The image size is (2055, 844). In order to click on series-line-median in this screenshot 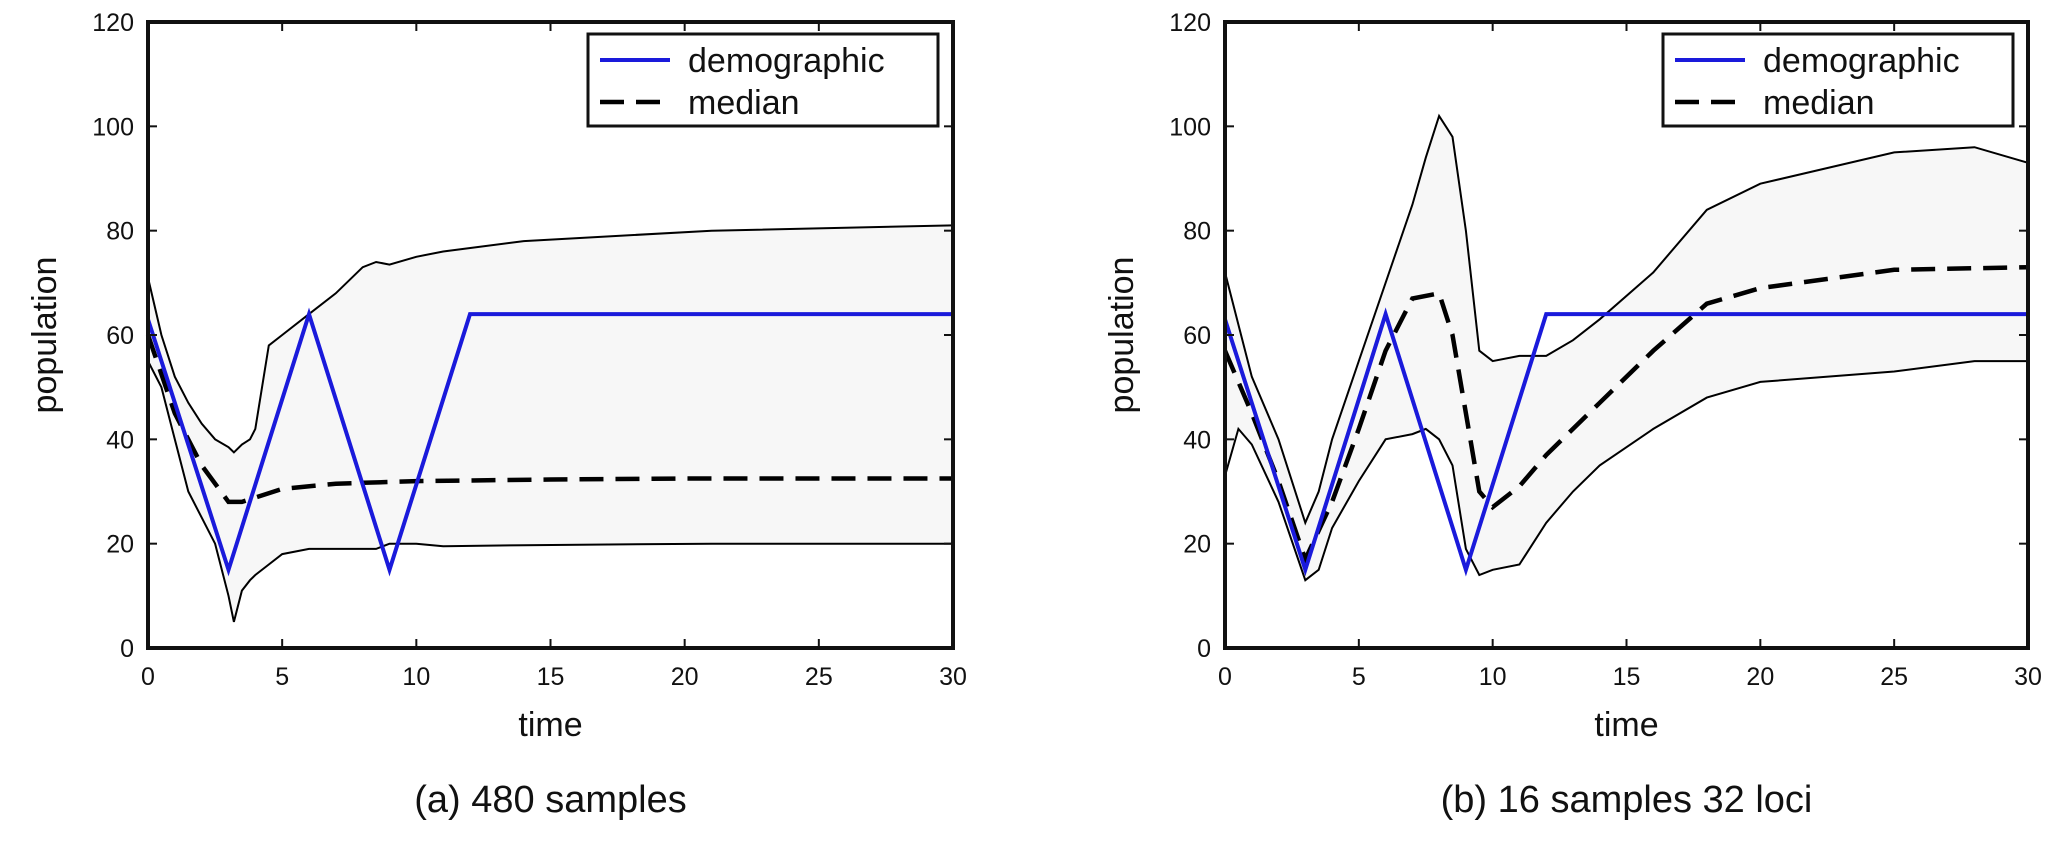, I will do `click(549, 419)`.